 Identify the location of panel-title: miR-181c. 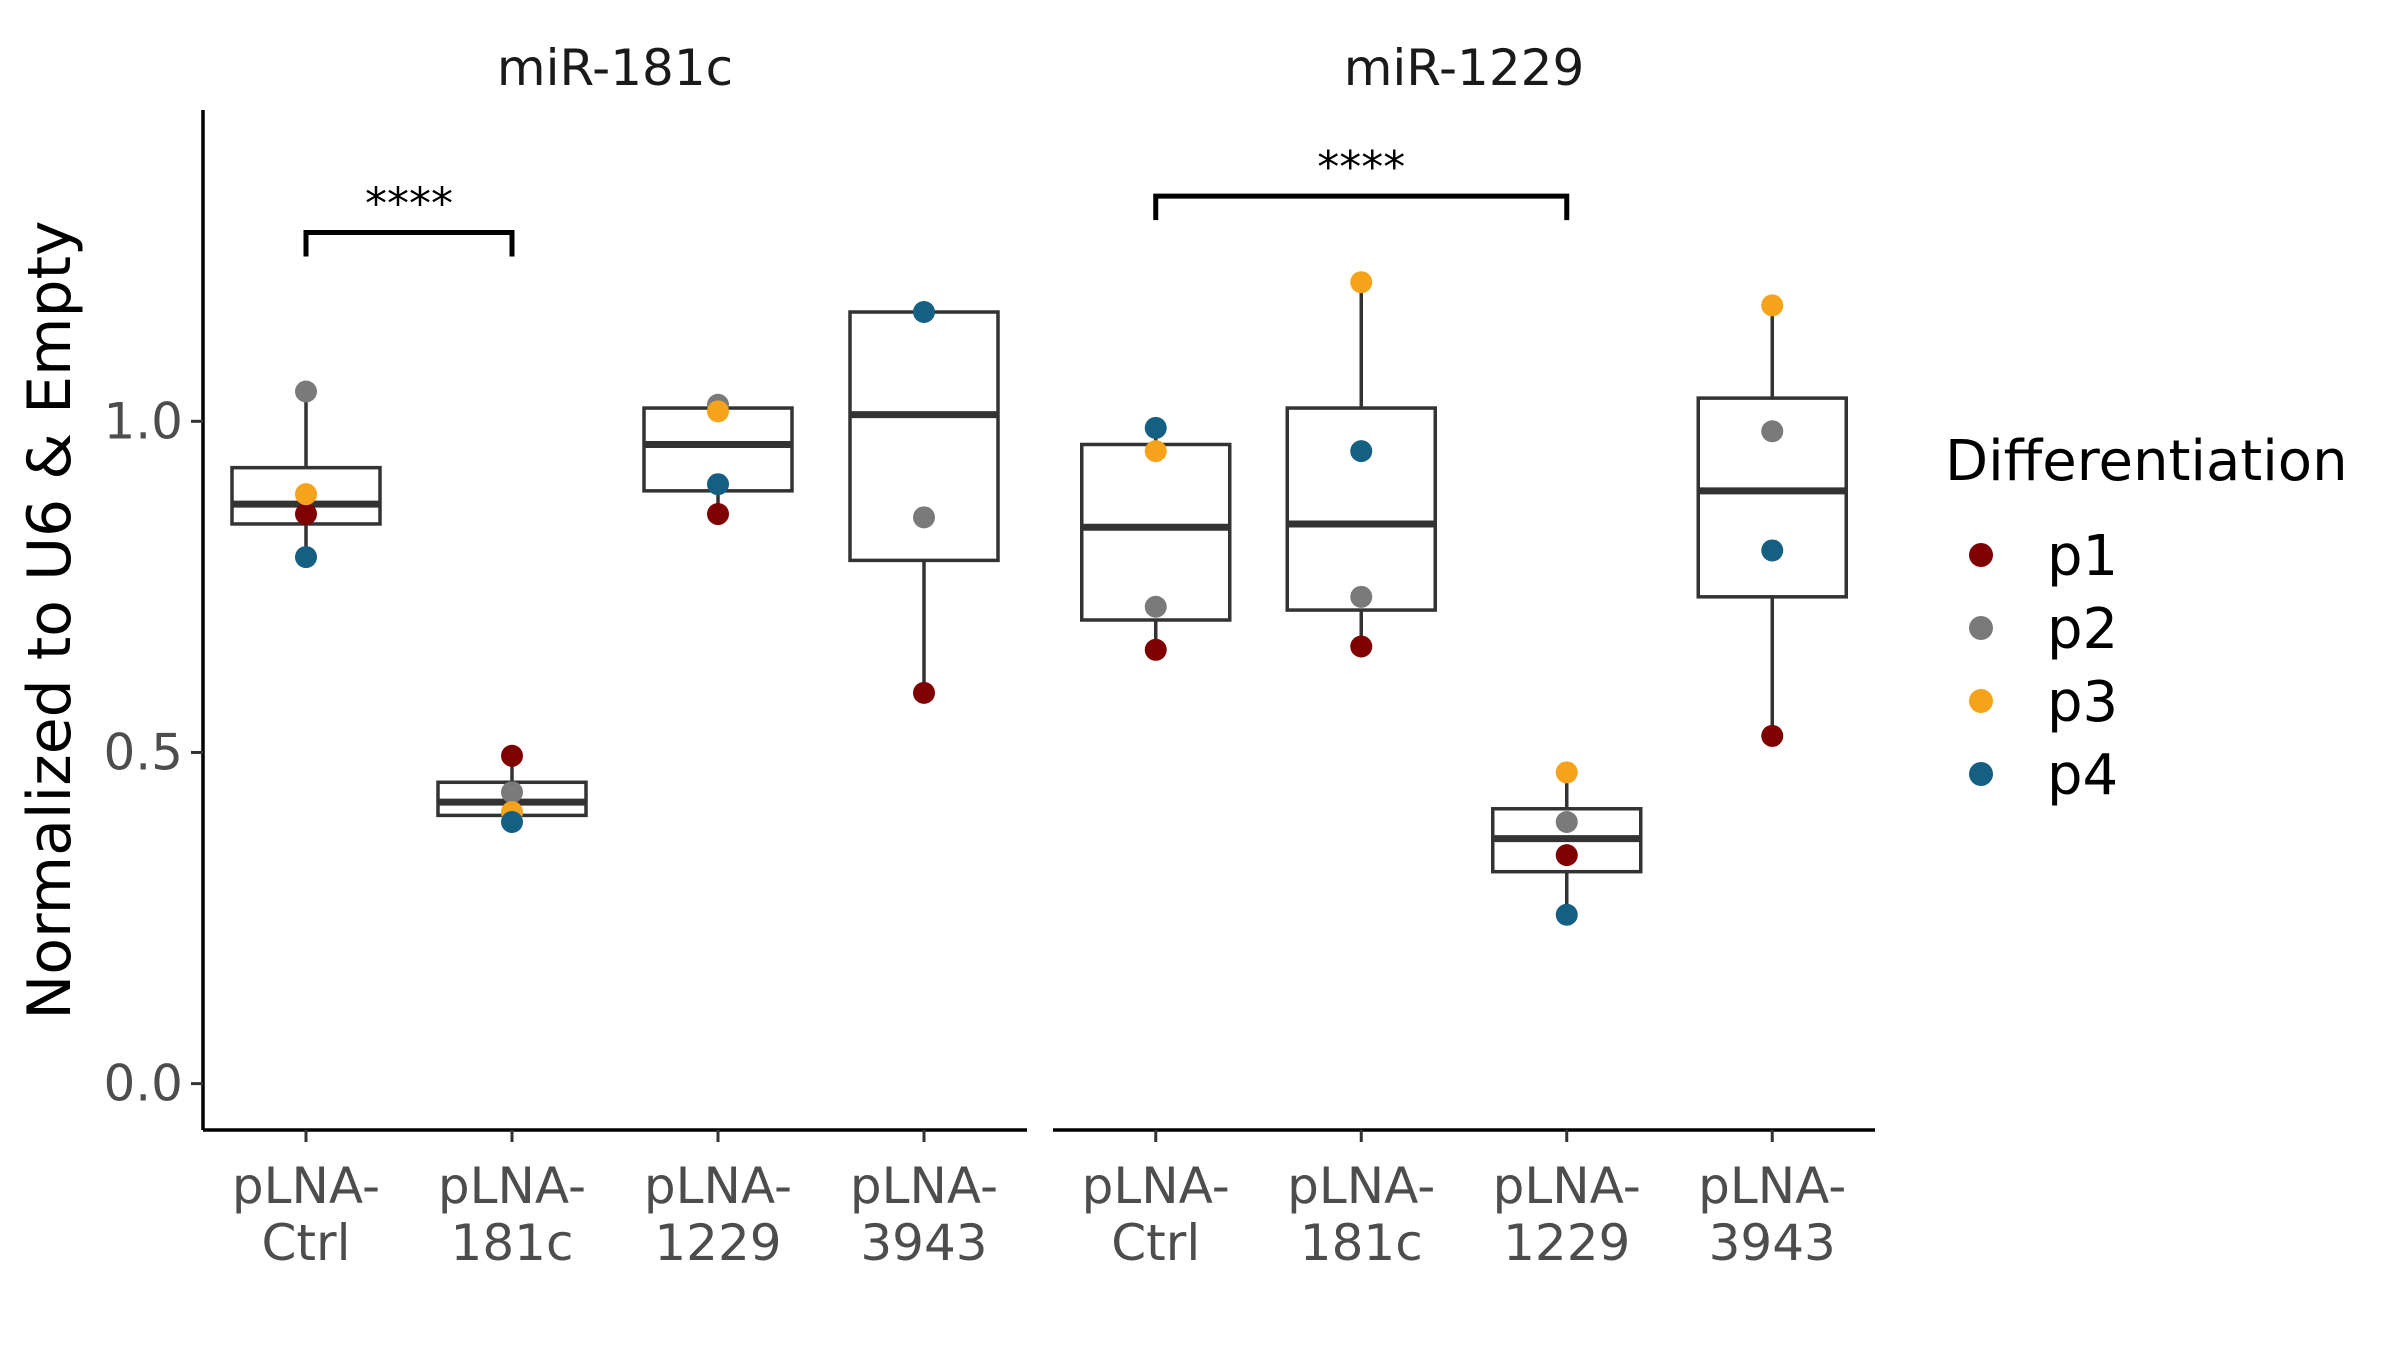
(615, 68).